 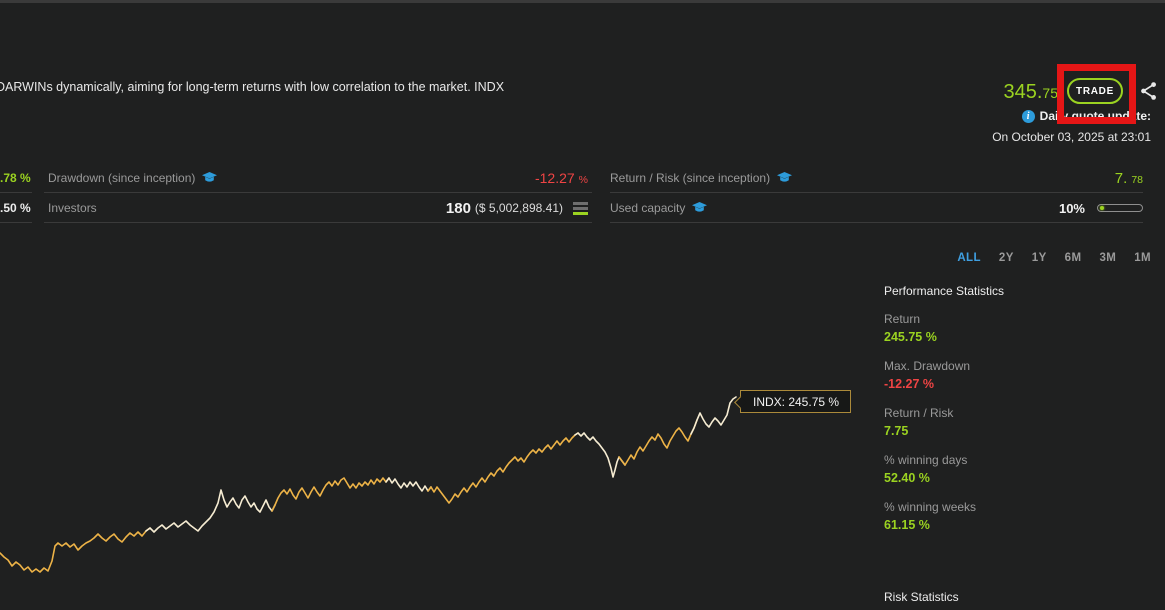 I want to click on risk-statistics-title: Risk Statistics, so click(x=921, y=597).